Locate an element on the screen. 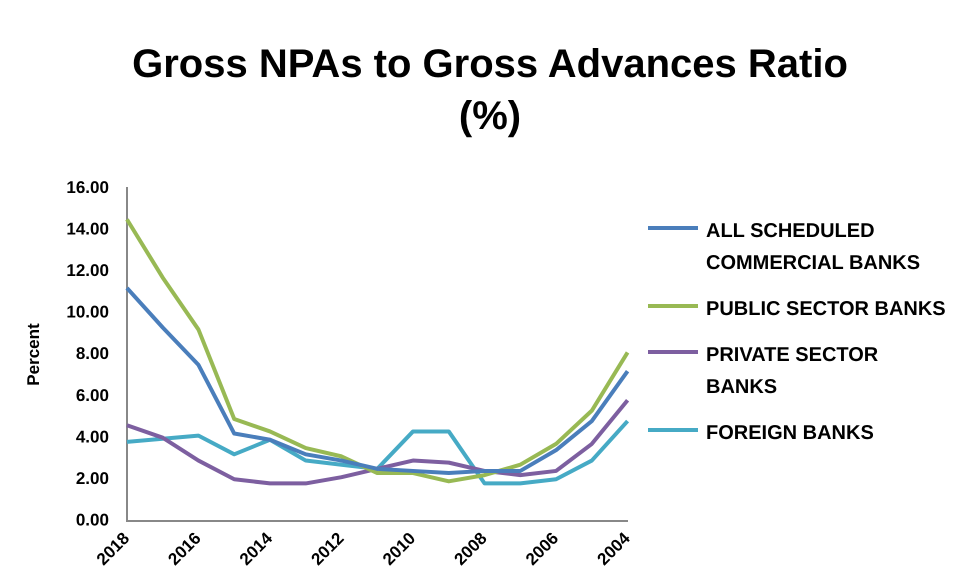 The height and width of the screenshot is (578, 960). y-tick-label: 12.00 is located at coordinates (87, 270).